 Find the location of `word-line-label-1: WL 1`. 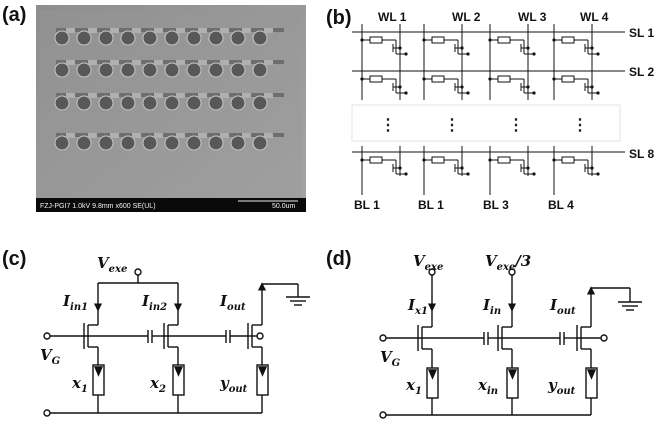

word-line-label-1: WL 1 is located at coordinates (392, 17).